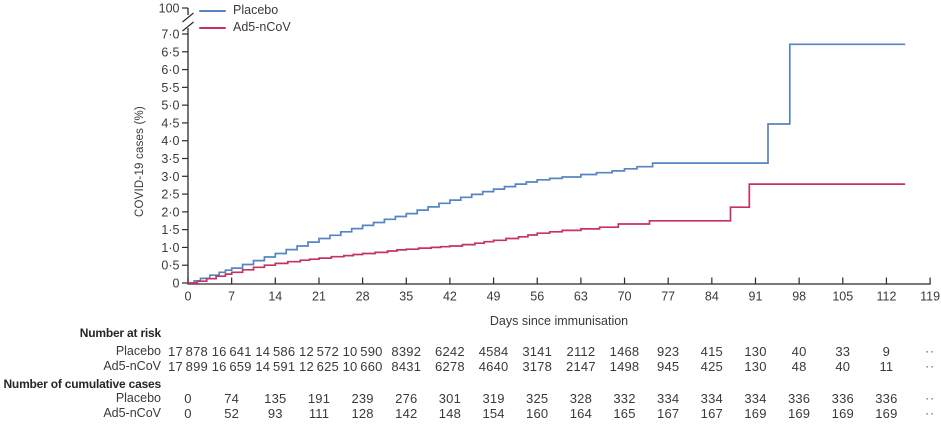 The image size is (941, 425). What do you see at coordinates (537, 297) in the screenshot?
I see `x-axis-tick-label: 56` at bounding box center [537, 297].